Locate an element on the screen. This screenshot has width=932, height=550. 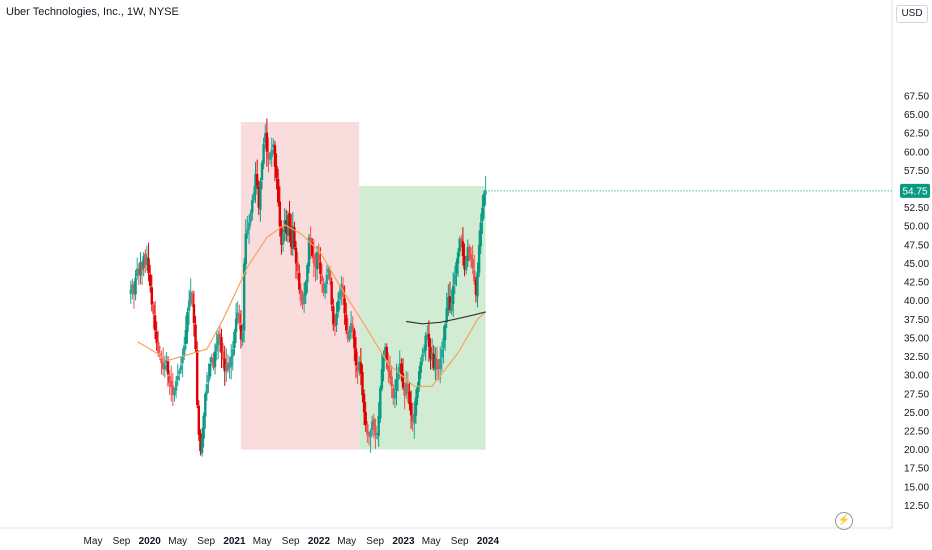
y-tick-label: 67.50 is located at coordinates (916, 96).